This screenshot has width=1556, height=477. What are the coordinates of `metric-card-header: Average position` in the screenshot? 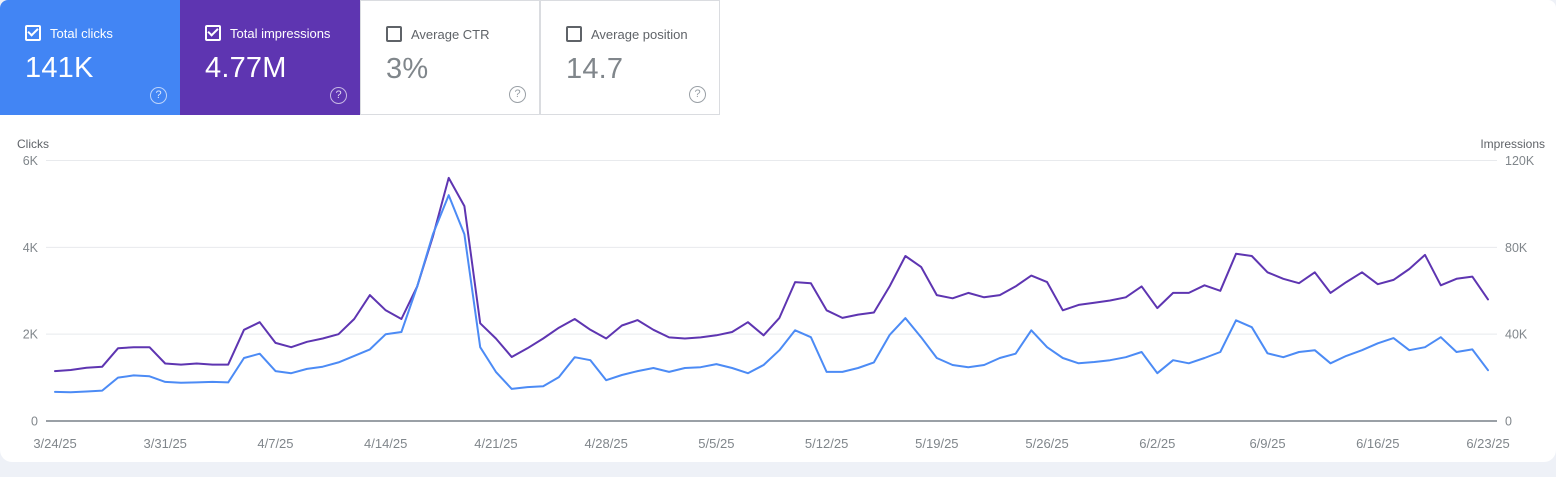 It's located at (642, 34).